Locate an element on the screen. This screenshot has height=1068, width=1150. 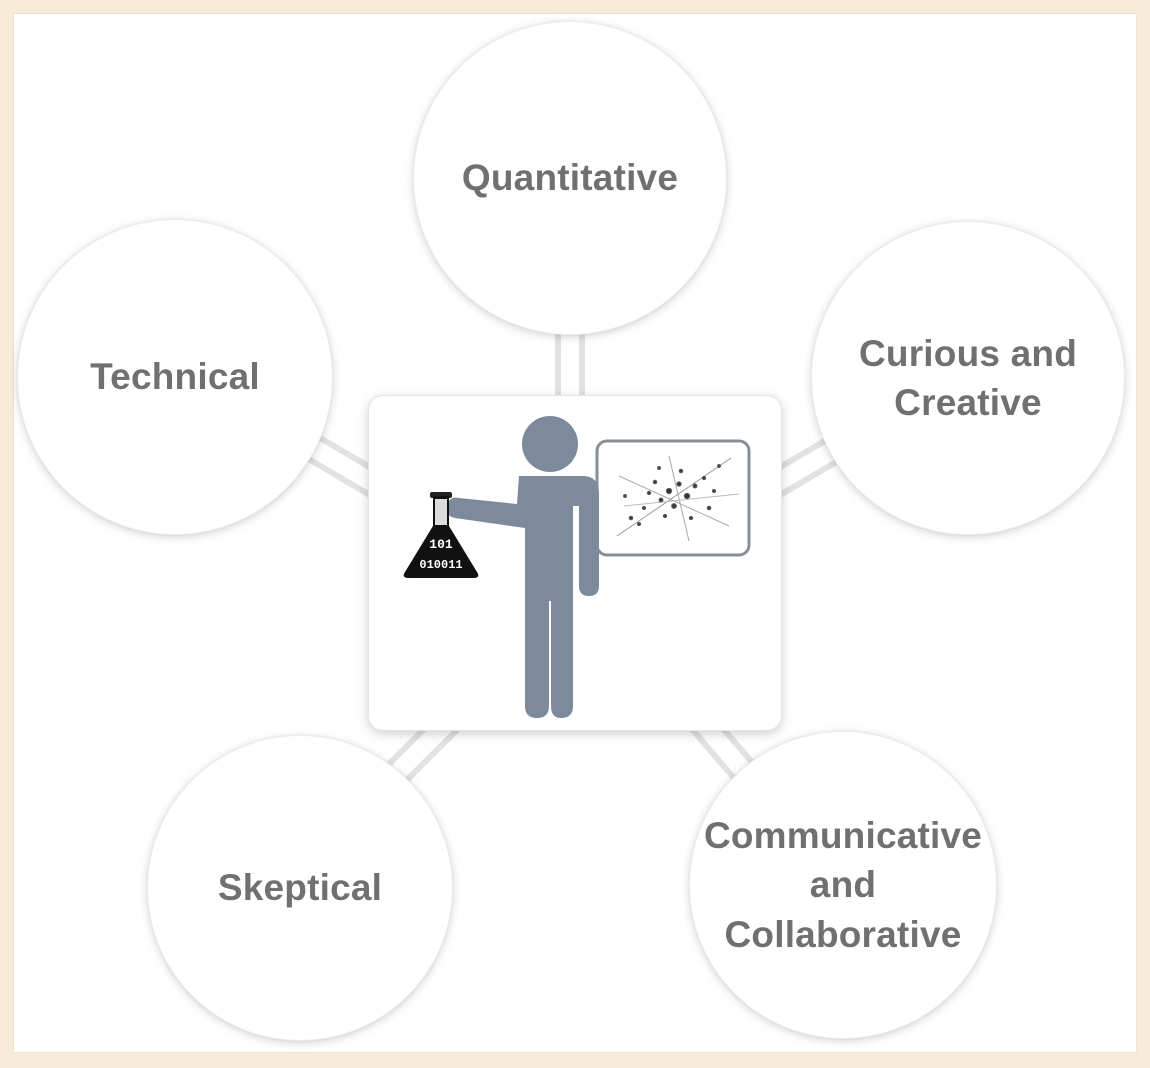
bubble-skeptical: Skeptical is located at coordinates (300, 888).